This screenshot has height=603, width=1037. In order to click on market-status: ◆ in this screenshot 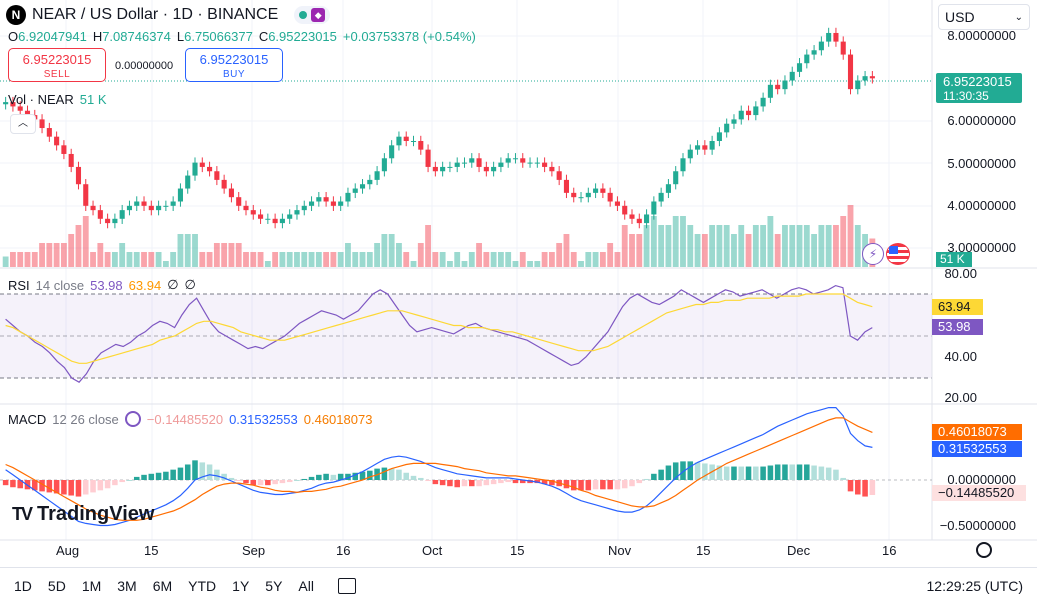, I will do `click(312, 15)`.